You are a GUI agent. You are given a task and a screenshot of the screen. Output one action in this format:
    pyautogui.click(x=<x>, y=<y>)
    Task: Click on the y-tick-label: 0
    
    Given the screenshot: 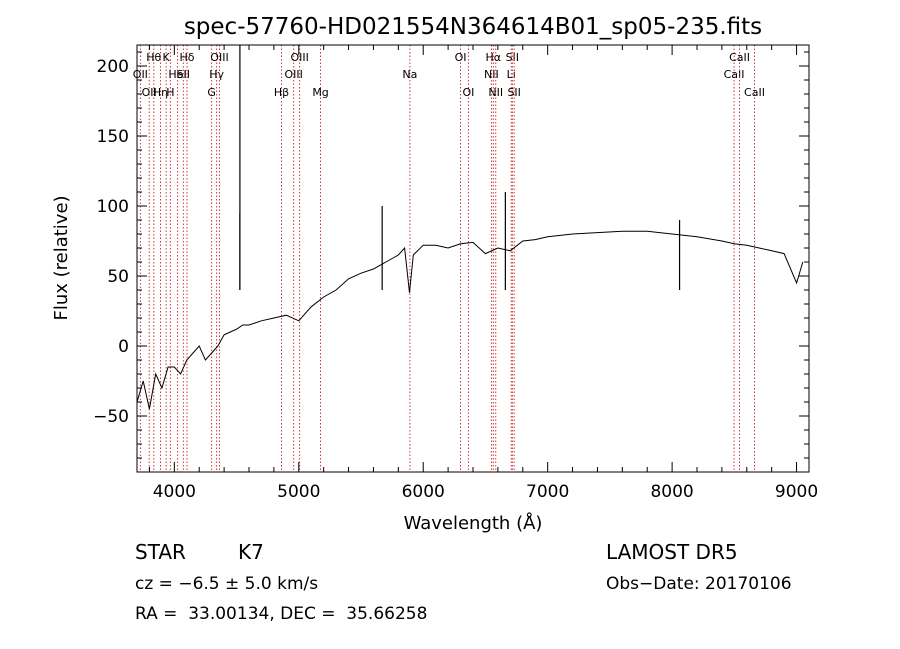 What is the action you would take?
    pyautogui.click(x=123, y=347)
    